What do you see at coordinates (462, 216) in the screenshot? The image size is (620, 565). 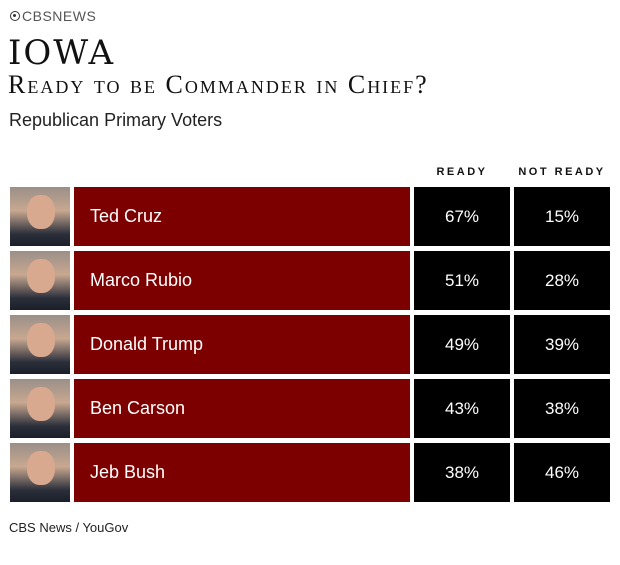 I see `ready-value: 67%` at bounding box center [462, 216].